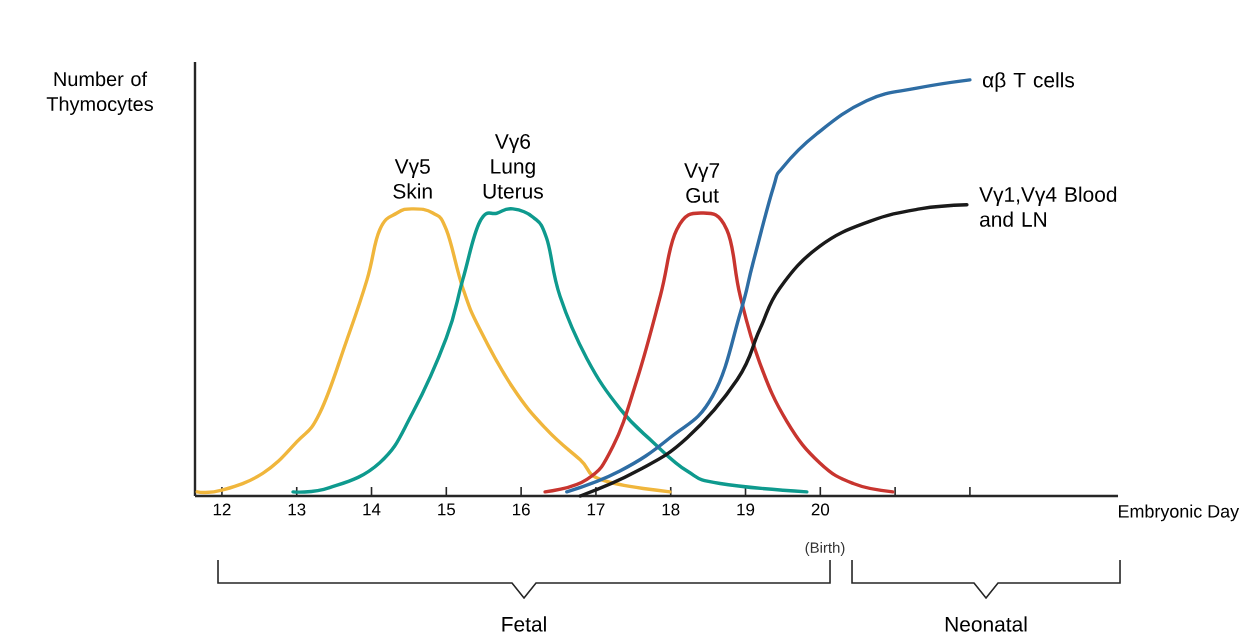 This screenshot has width=1244, height=641. I want to click on text: Fetal, so click(524, 624).